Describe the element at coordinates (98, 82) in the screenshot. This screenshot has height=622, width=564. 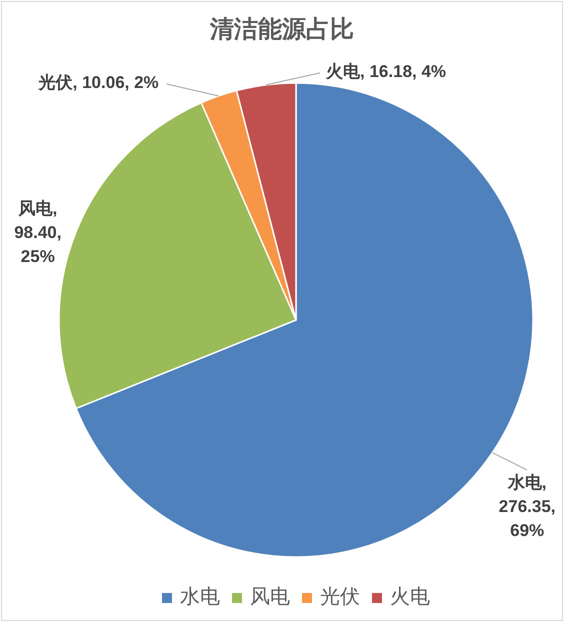
I see `data-label: 光伏, 10.06, 2%` at that location.